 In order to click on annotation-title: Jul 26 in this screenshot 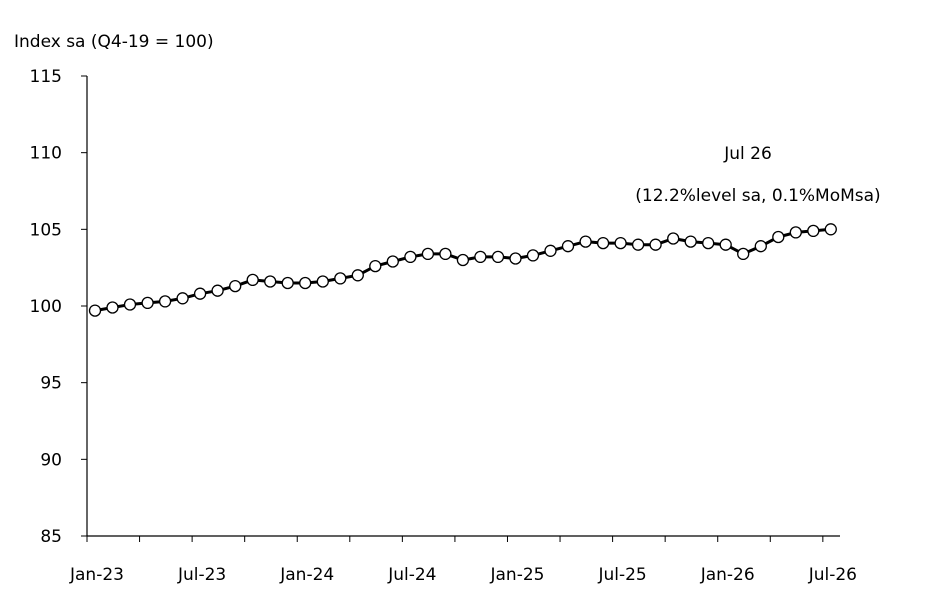, I will do `click(747, 154)`.